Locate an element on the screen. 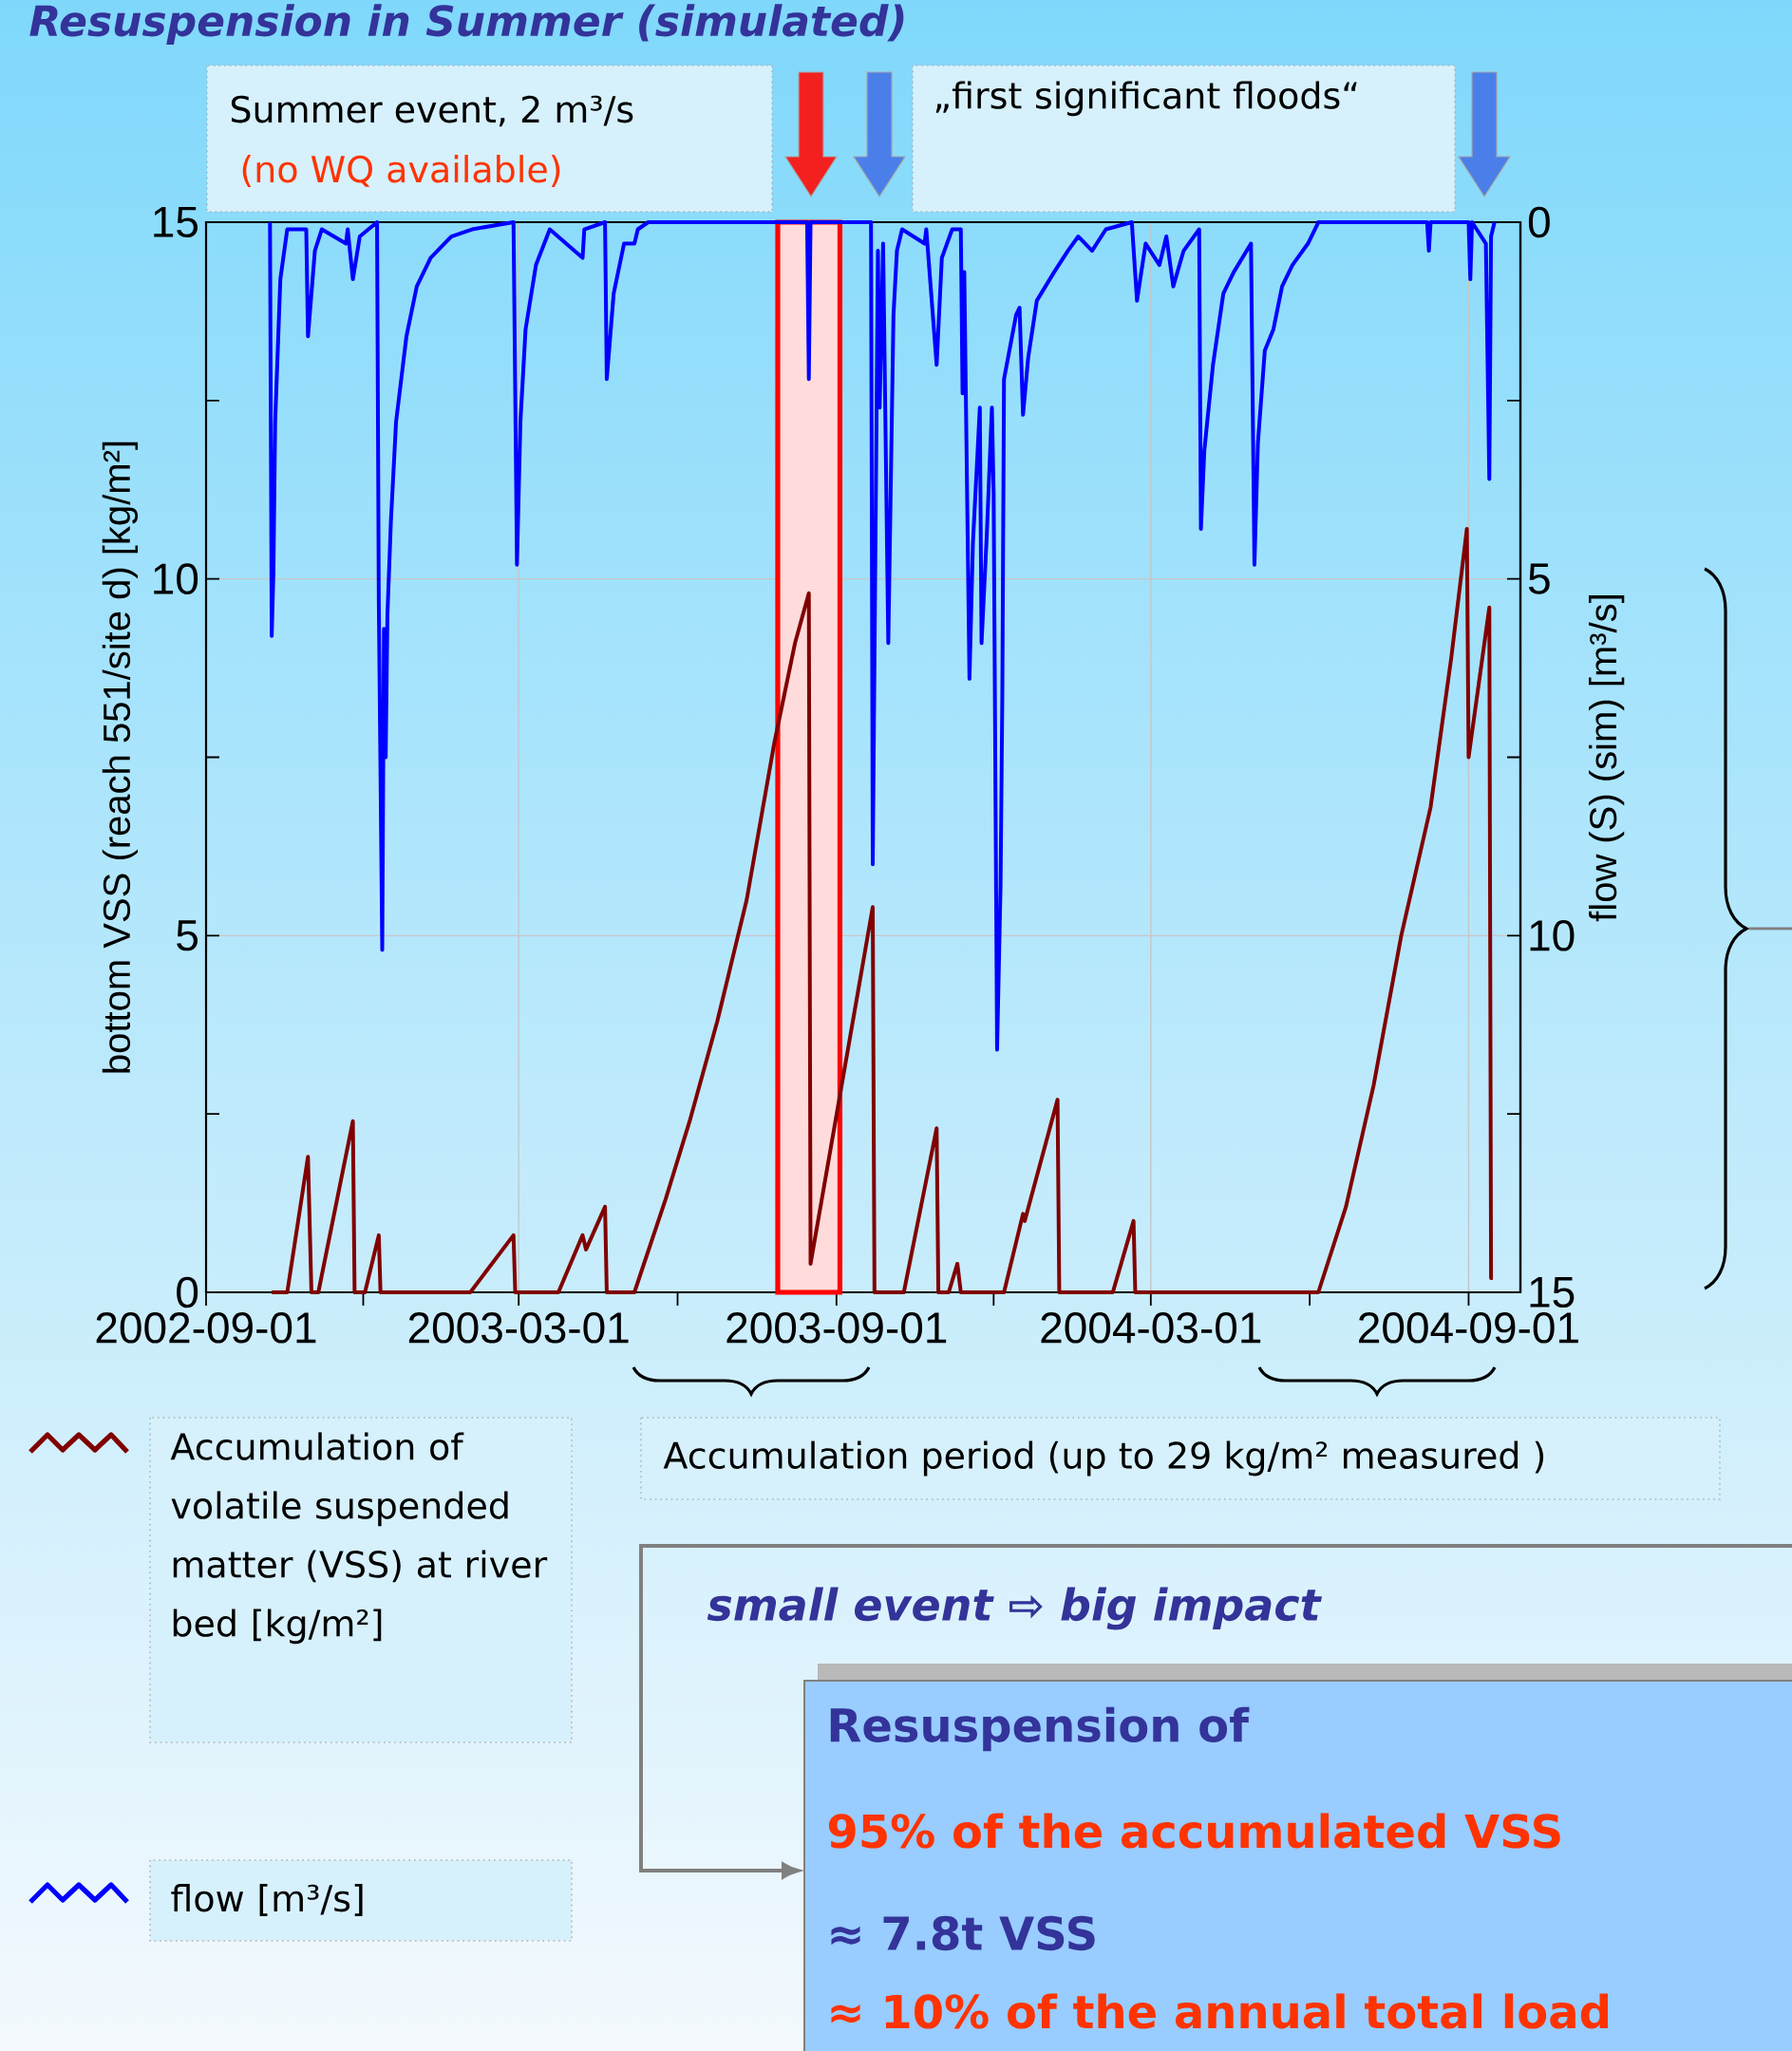 The height and width of the screenshot is (2051, 1792). text: (no WQ available) is located at coordinates (401, 171).